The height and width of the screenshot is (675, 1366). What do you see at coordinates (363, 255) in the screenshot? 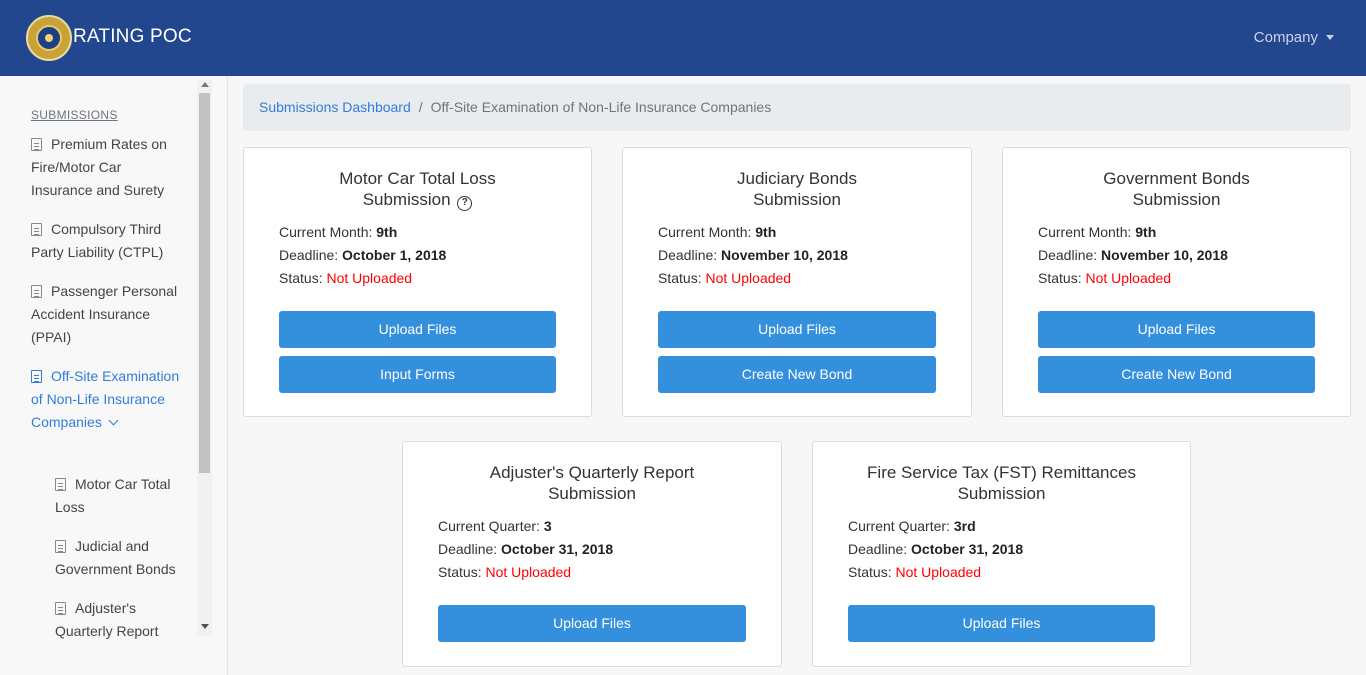
I see `deadline: Deadline: October 1, 2018` at bounding box center [363, 255].